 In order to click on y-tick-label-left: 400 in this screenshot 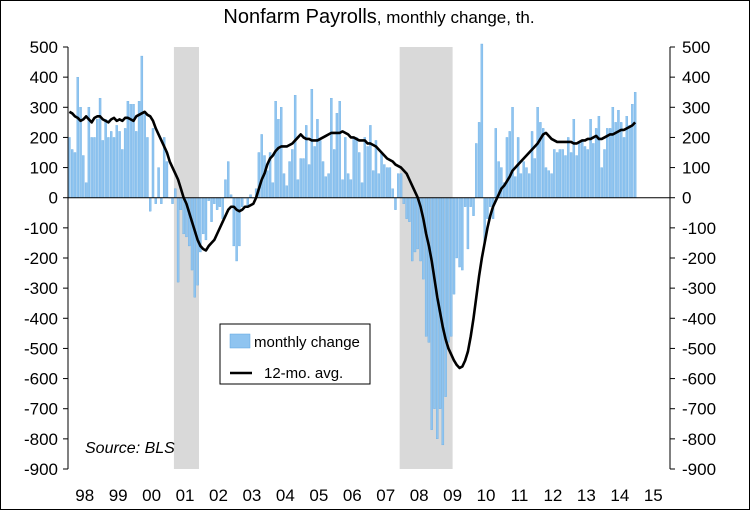, I will do `click(44, 77)`.